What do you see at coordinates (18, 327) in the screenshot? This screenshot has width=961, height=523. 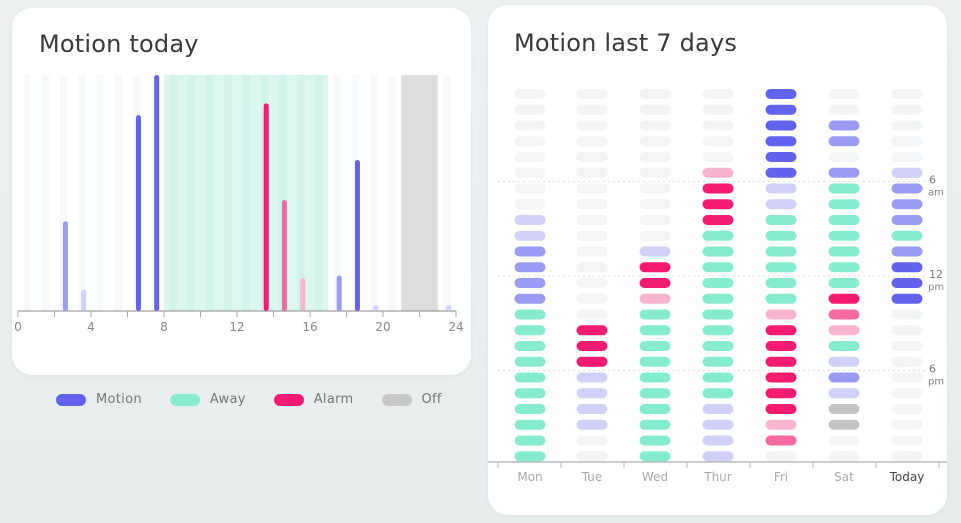 I see `x-tick-label: 0` at bounding box center [18, 327].